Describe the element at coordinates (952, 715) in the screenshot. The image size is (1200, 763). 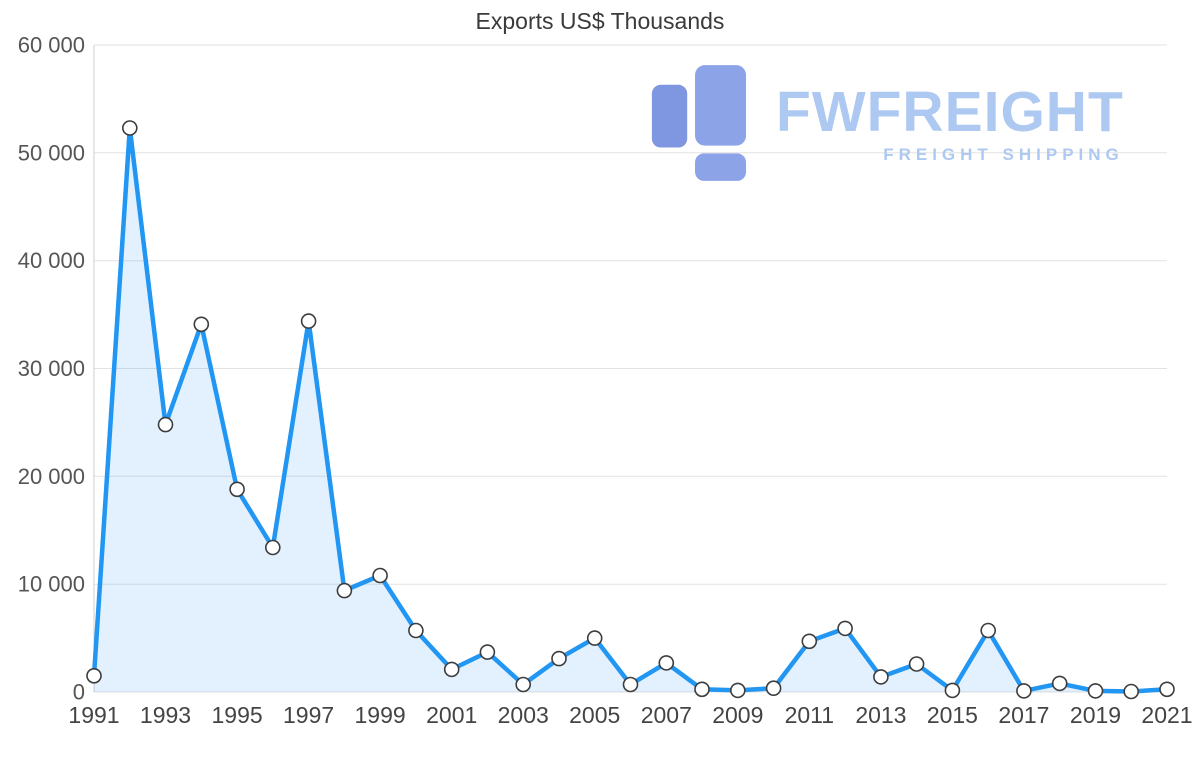
I see `x-tick-label: 2015` at that location.